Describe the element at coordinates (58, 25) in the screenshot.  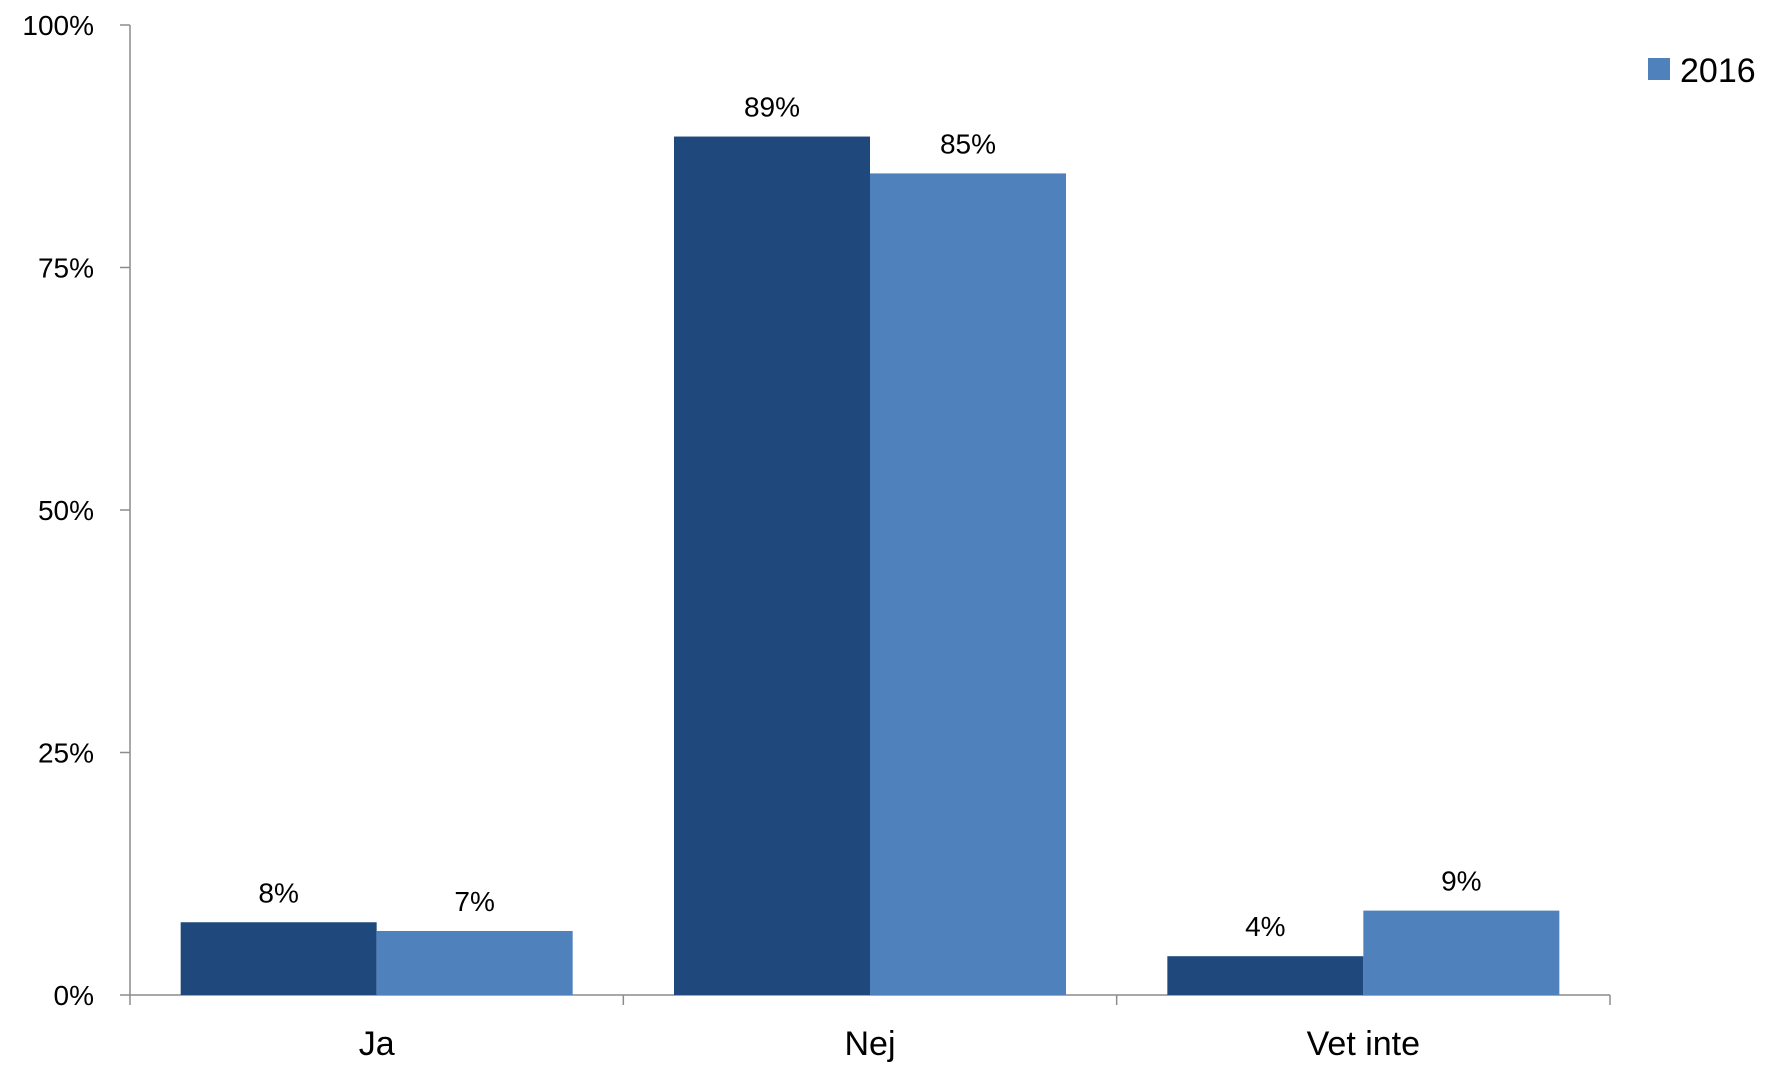
I see `y-tick-label: 100%` at that location.